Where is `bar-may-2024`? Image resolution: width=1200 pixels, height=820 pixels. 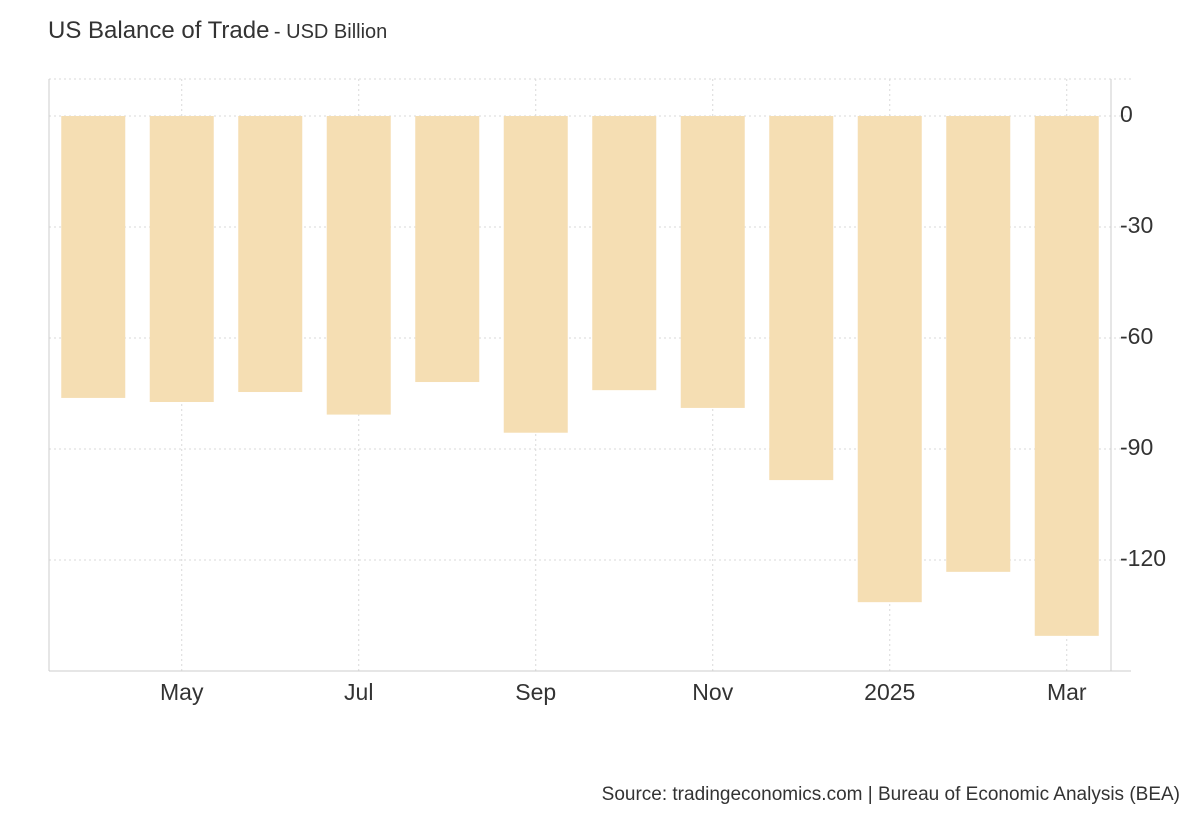 bar-may-2024 is located at coordinates (181, 259).